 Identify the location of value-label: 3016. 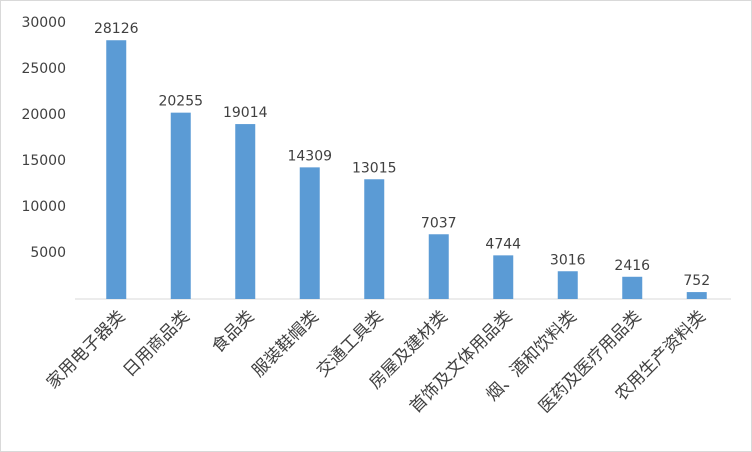
(568, 260).